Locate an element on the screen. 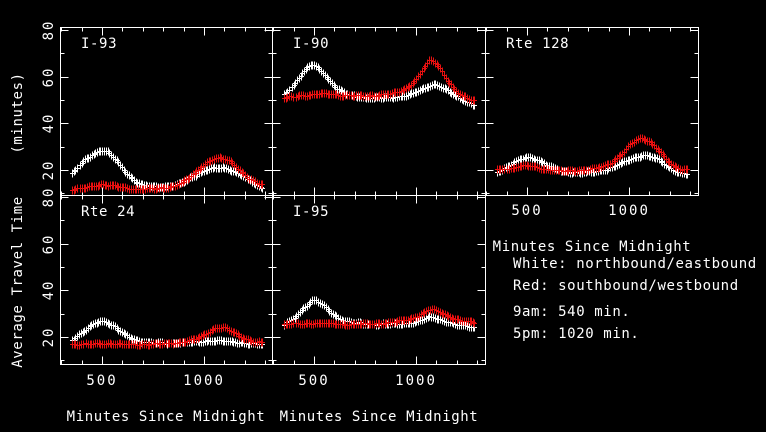 This screenshot has width=766, height=432. x-tick-label-500-col1: 500 is located at coordinates (314, 381).